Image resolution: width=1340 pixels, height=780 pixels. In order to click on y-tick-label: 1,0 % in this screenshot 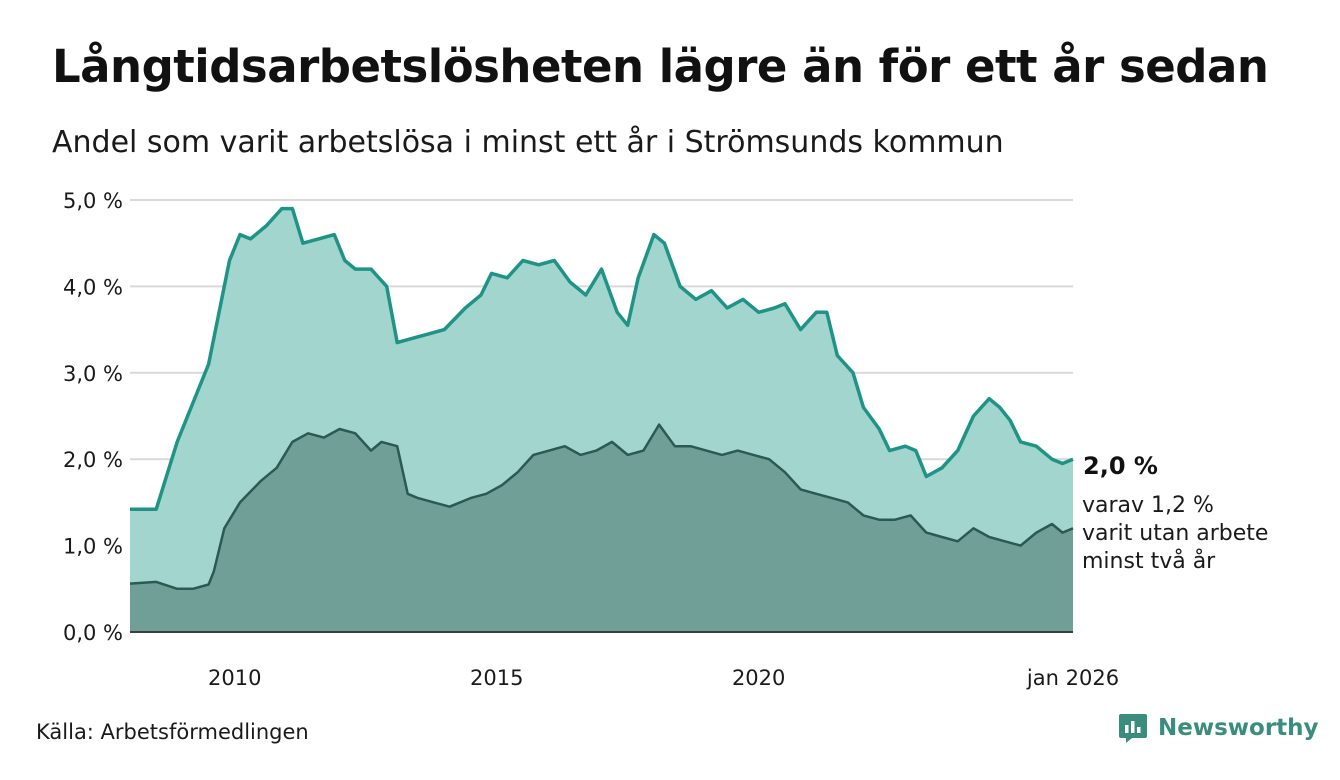, I will do `click(93, 547)`.